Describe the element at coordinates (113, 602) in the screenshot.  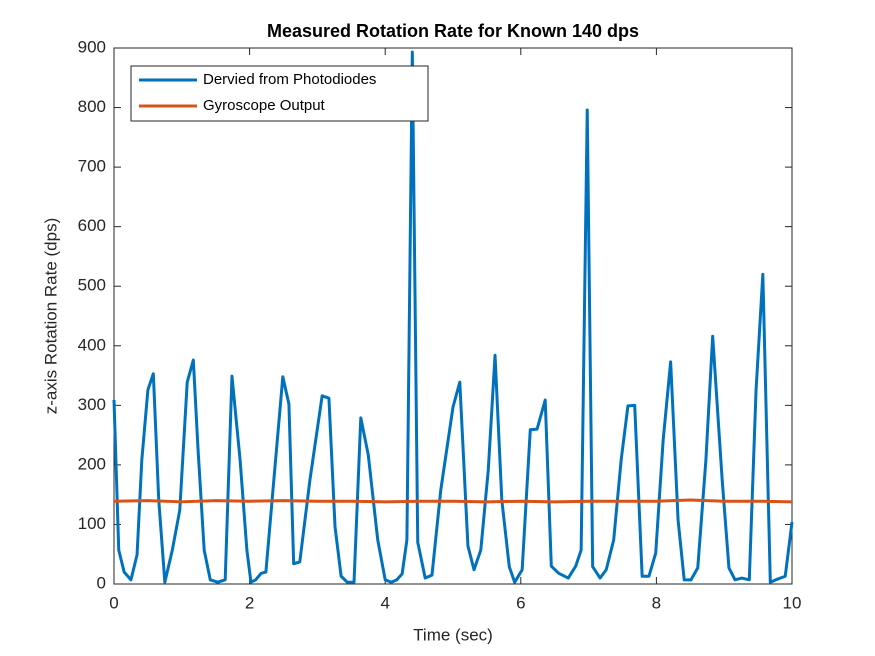
I see `x-tick-label: 0` at that location.